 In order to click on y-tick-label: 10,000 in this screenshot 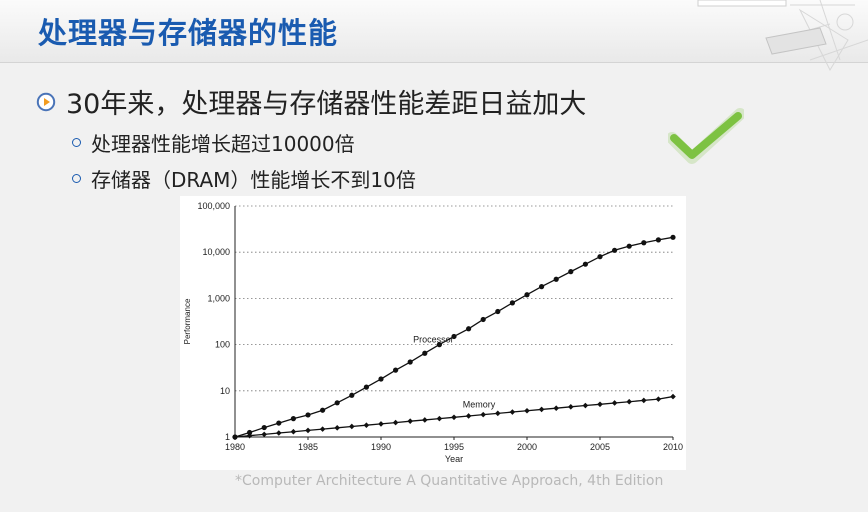, I will do `click(216, 252)`.